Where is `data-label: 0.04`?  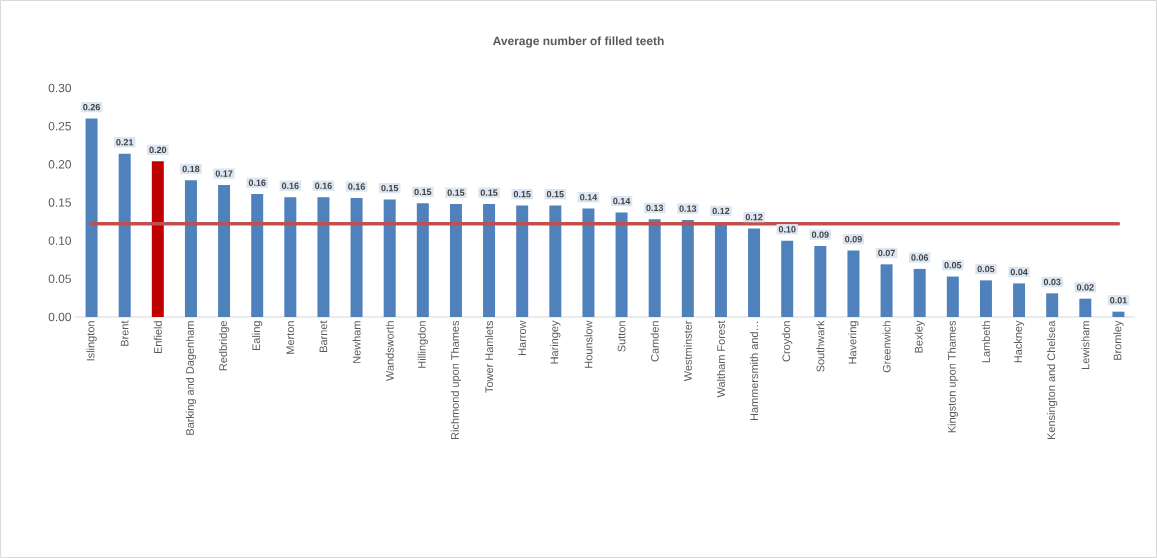 data-label: 0.04 is located at coordinates (1019, 272).